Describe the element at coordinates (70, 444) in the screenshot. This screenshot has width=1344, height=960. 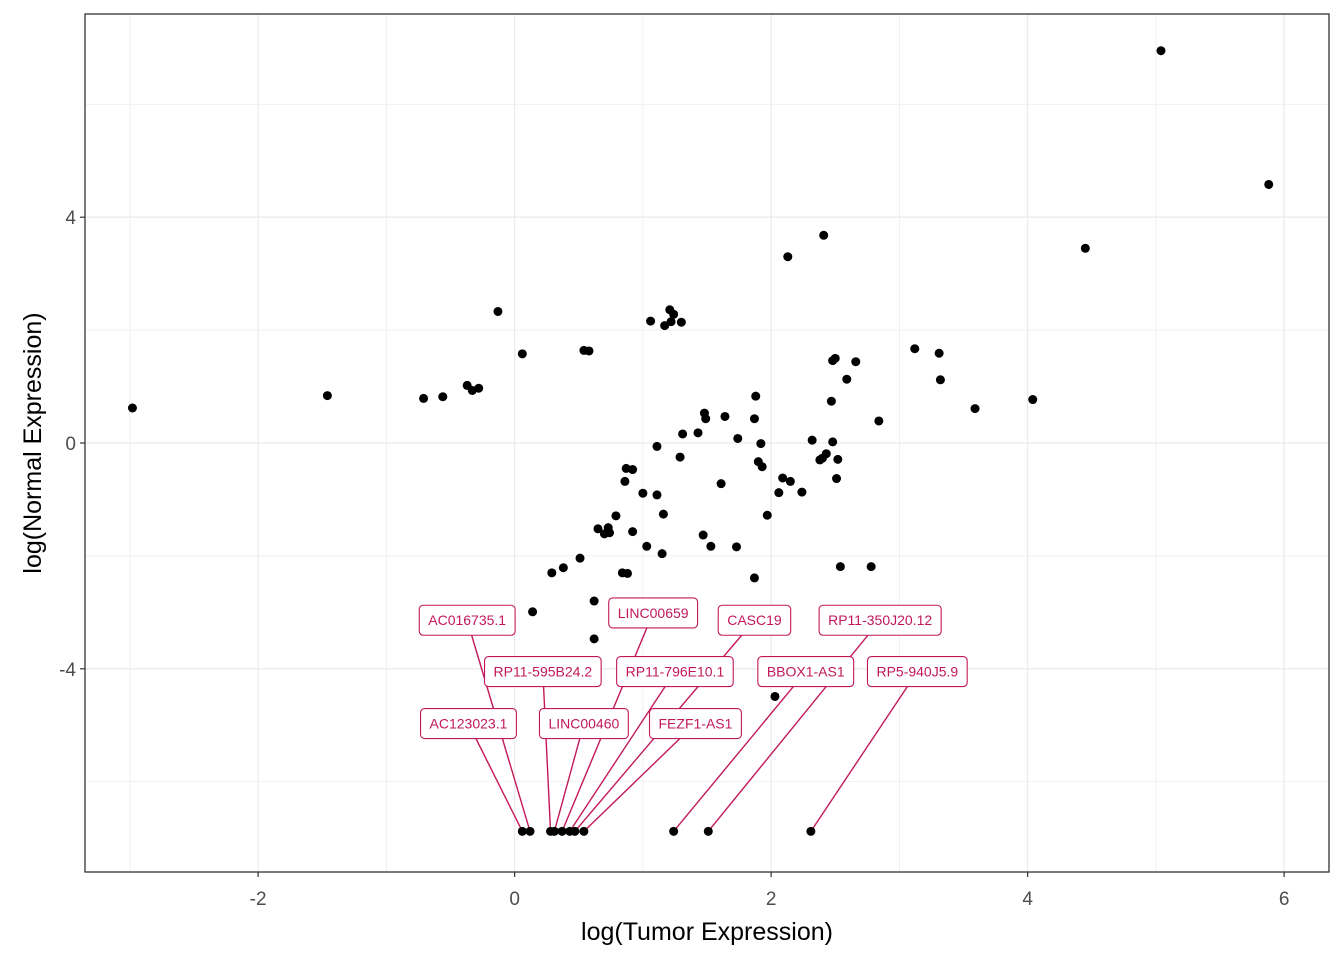
I see `y-tick-label: 0` at that location.